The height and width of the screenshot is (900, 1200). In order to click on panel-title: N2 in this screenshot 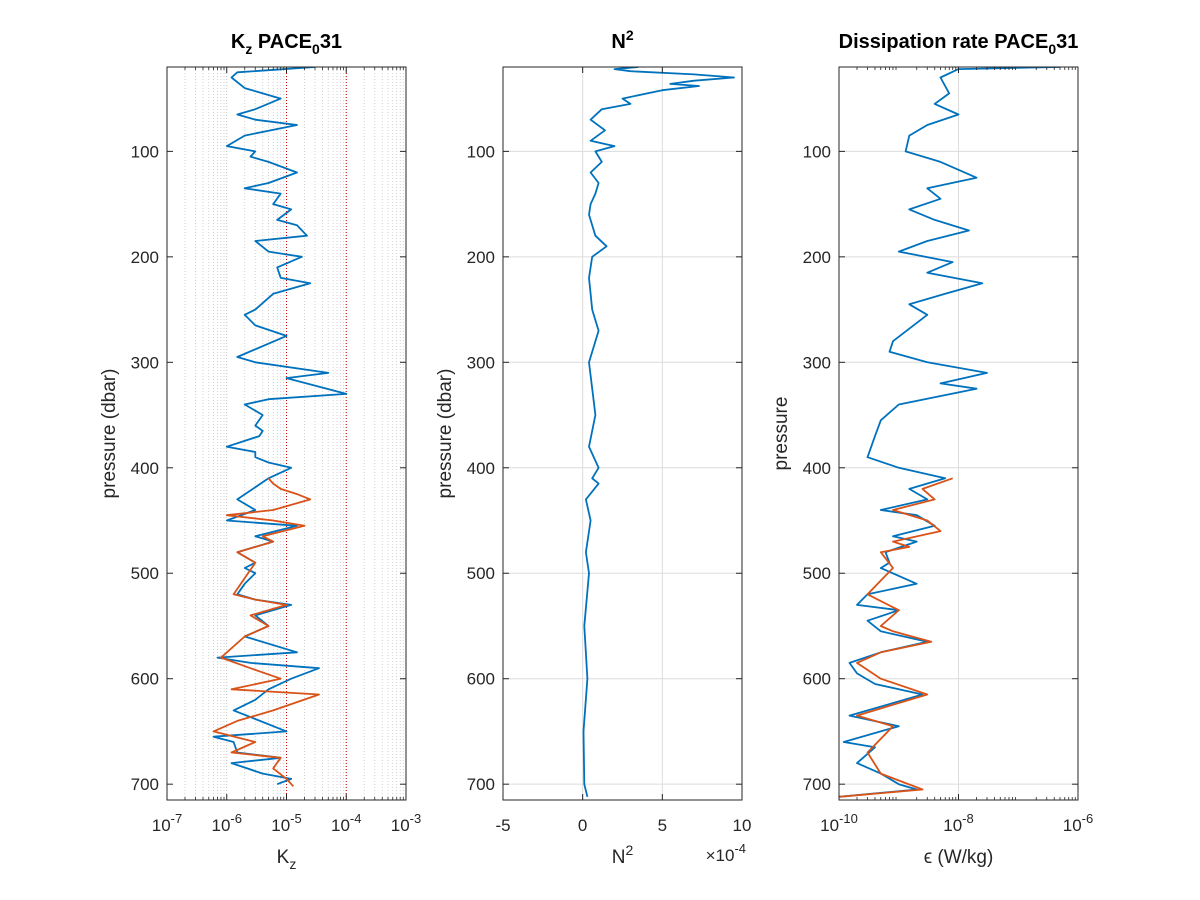, I will do `click(622, 40)`.